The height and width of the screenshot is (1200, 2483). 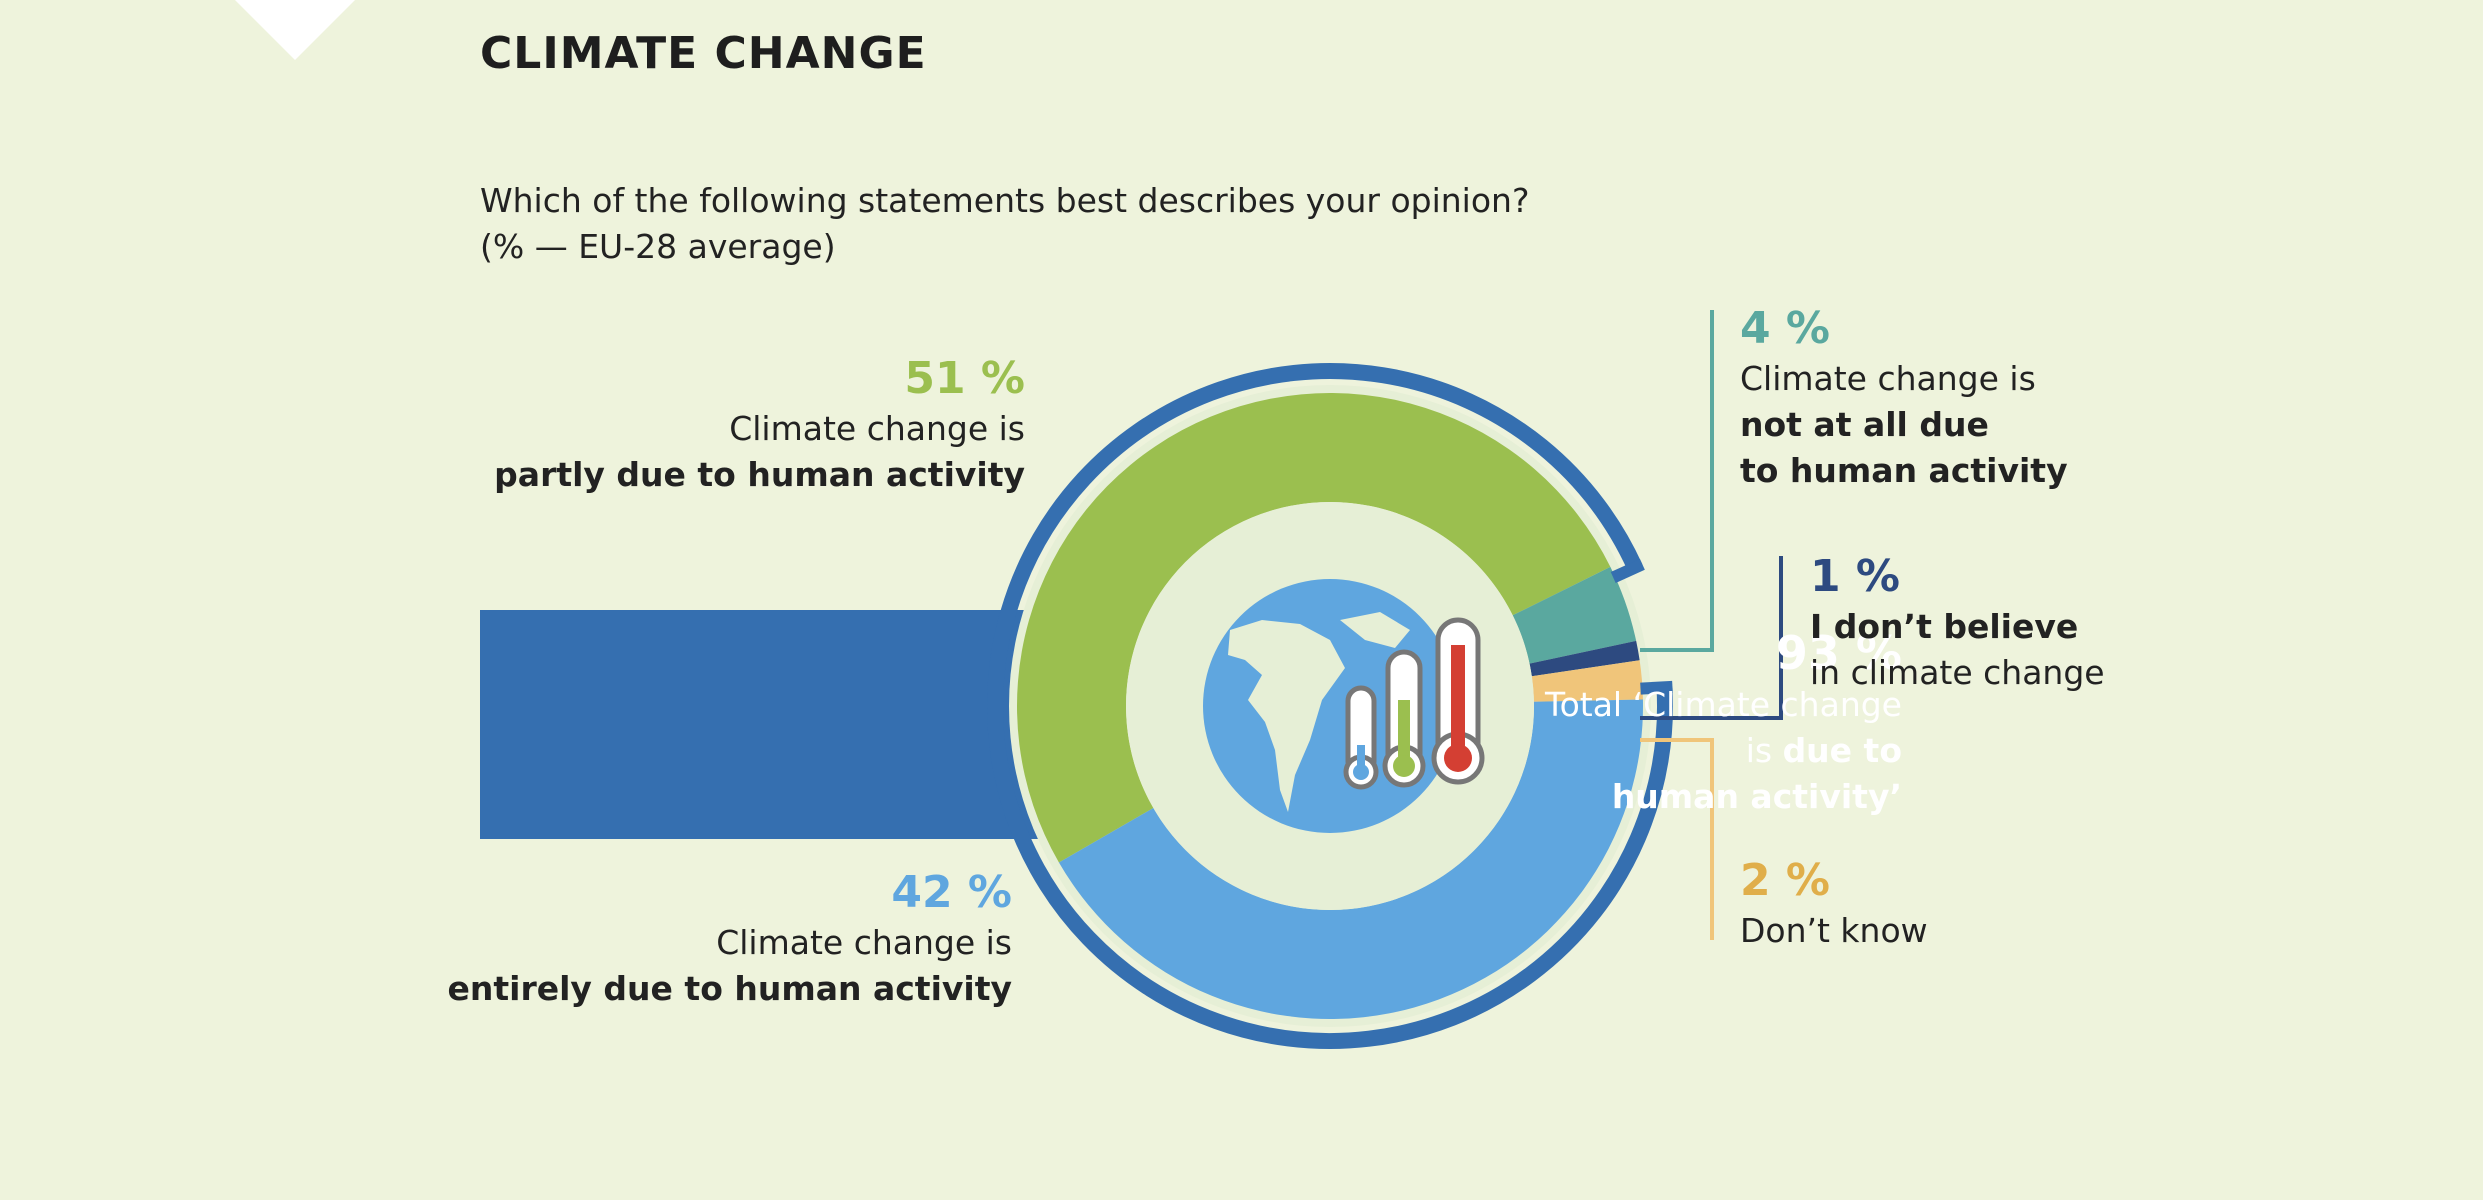 I want to click on label-dont-believe-pct: 1 %, so click(x=1855, y=576).